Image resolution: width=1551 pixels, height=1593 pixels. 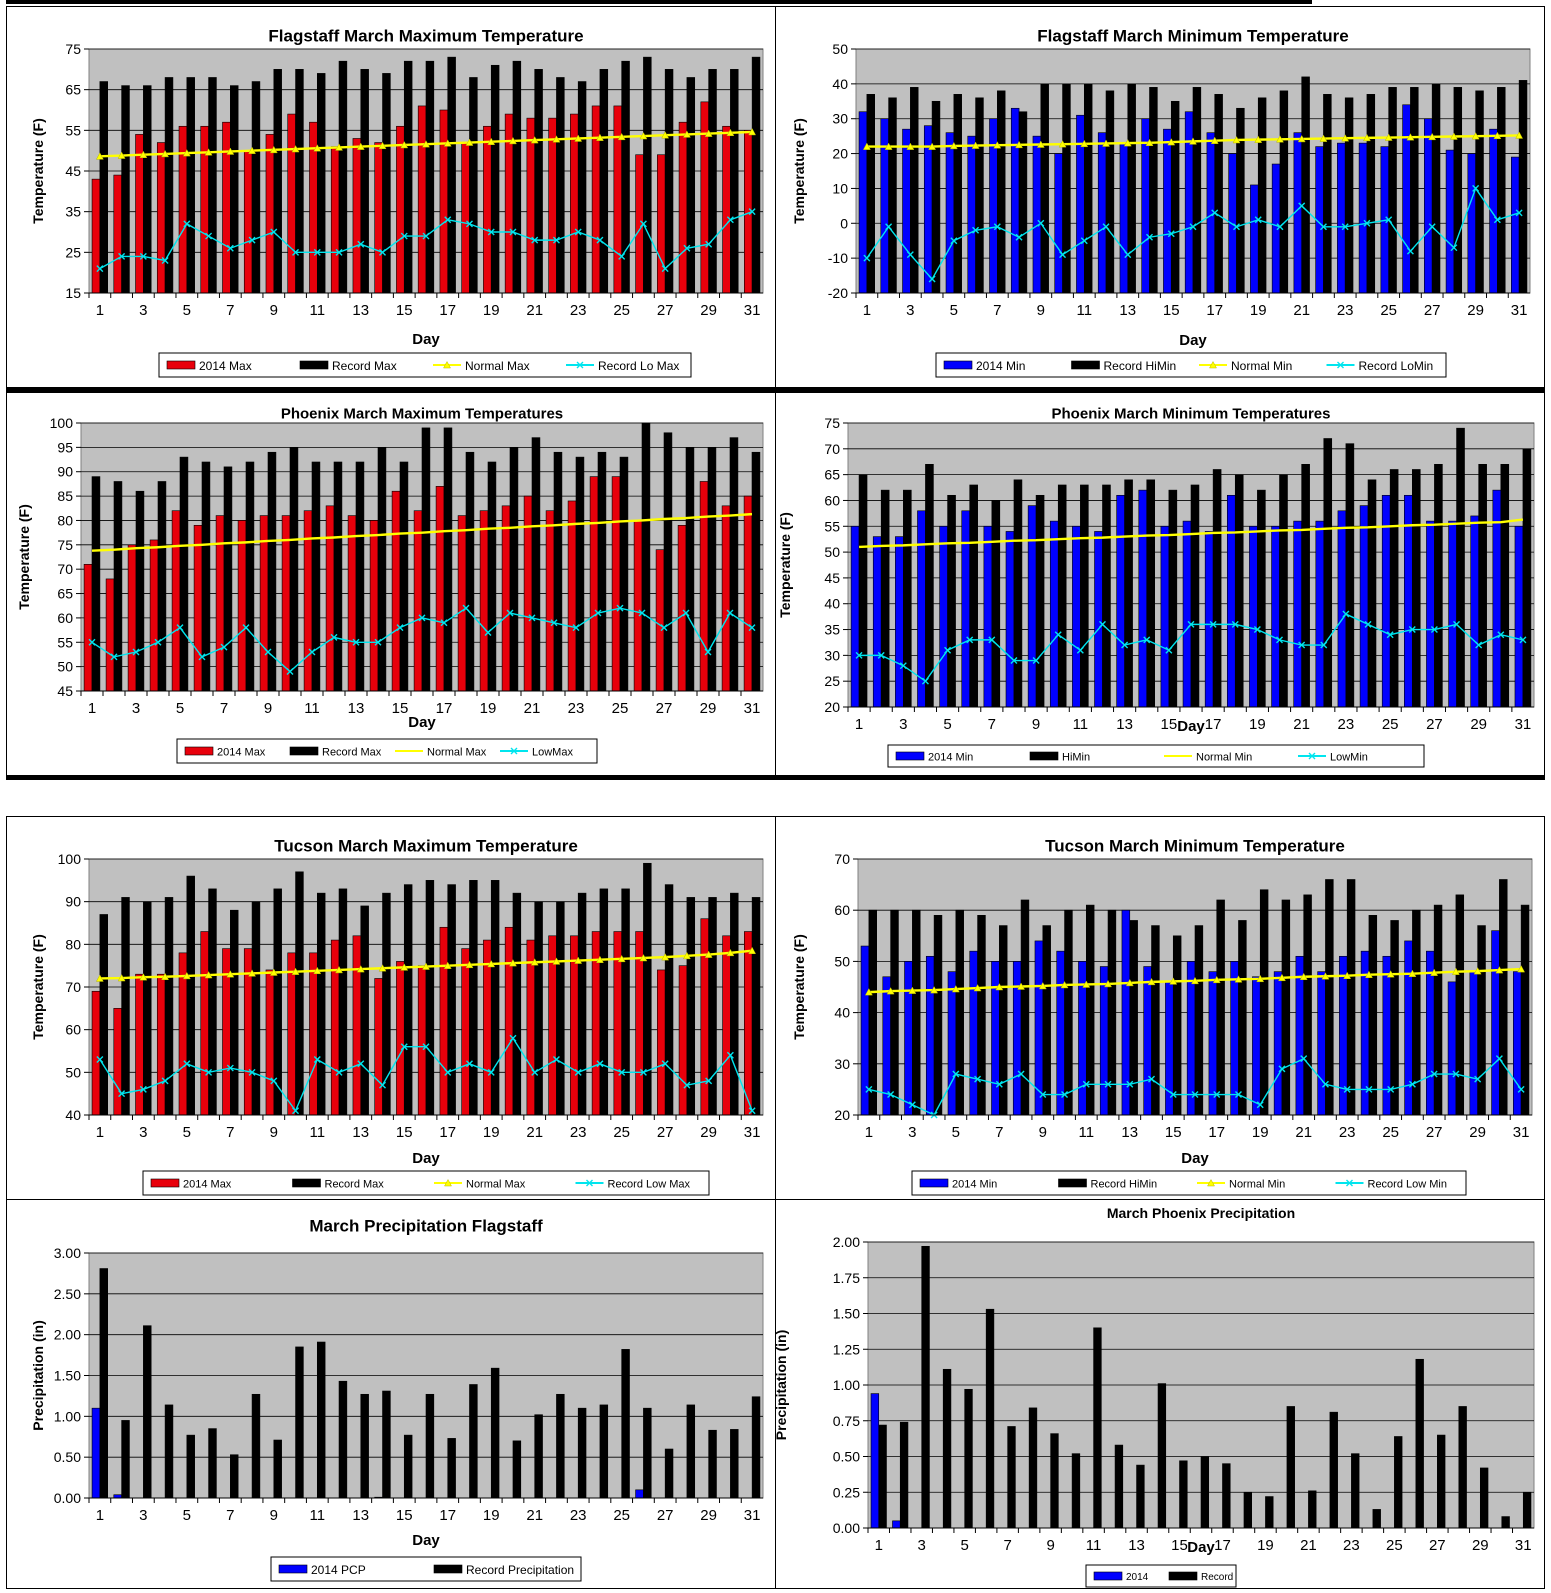 I want to click on y-tick-label: 45, so click(x=832, y=578).